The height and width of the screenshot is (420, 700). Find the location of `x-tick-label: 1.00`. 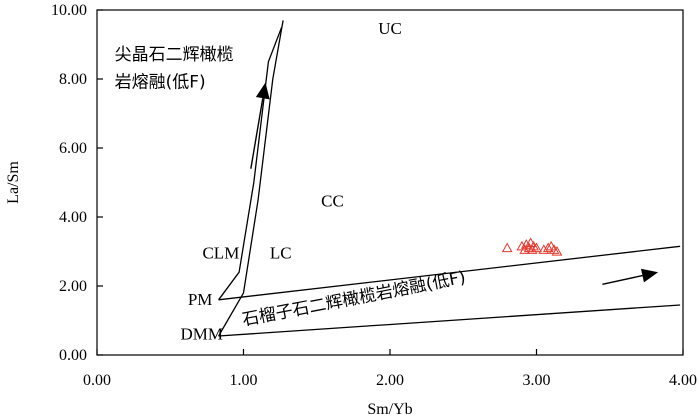

x-tick-label: 1.00 is located at coordinates (244, 380).